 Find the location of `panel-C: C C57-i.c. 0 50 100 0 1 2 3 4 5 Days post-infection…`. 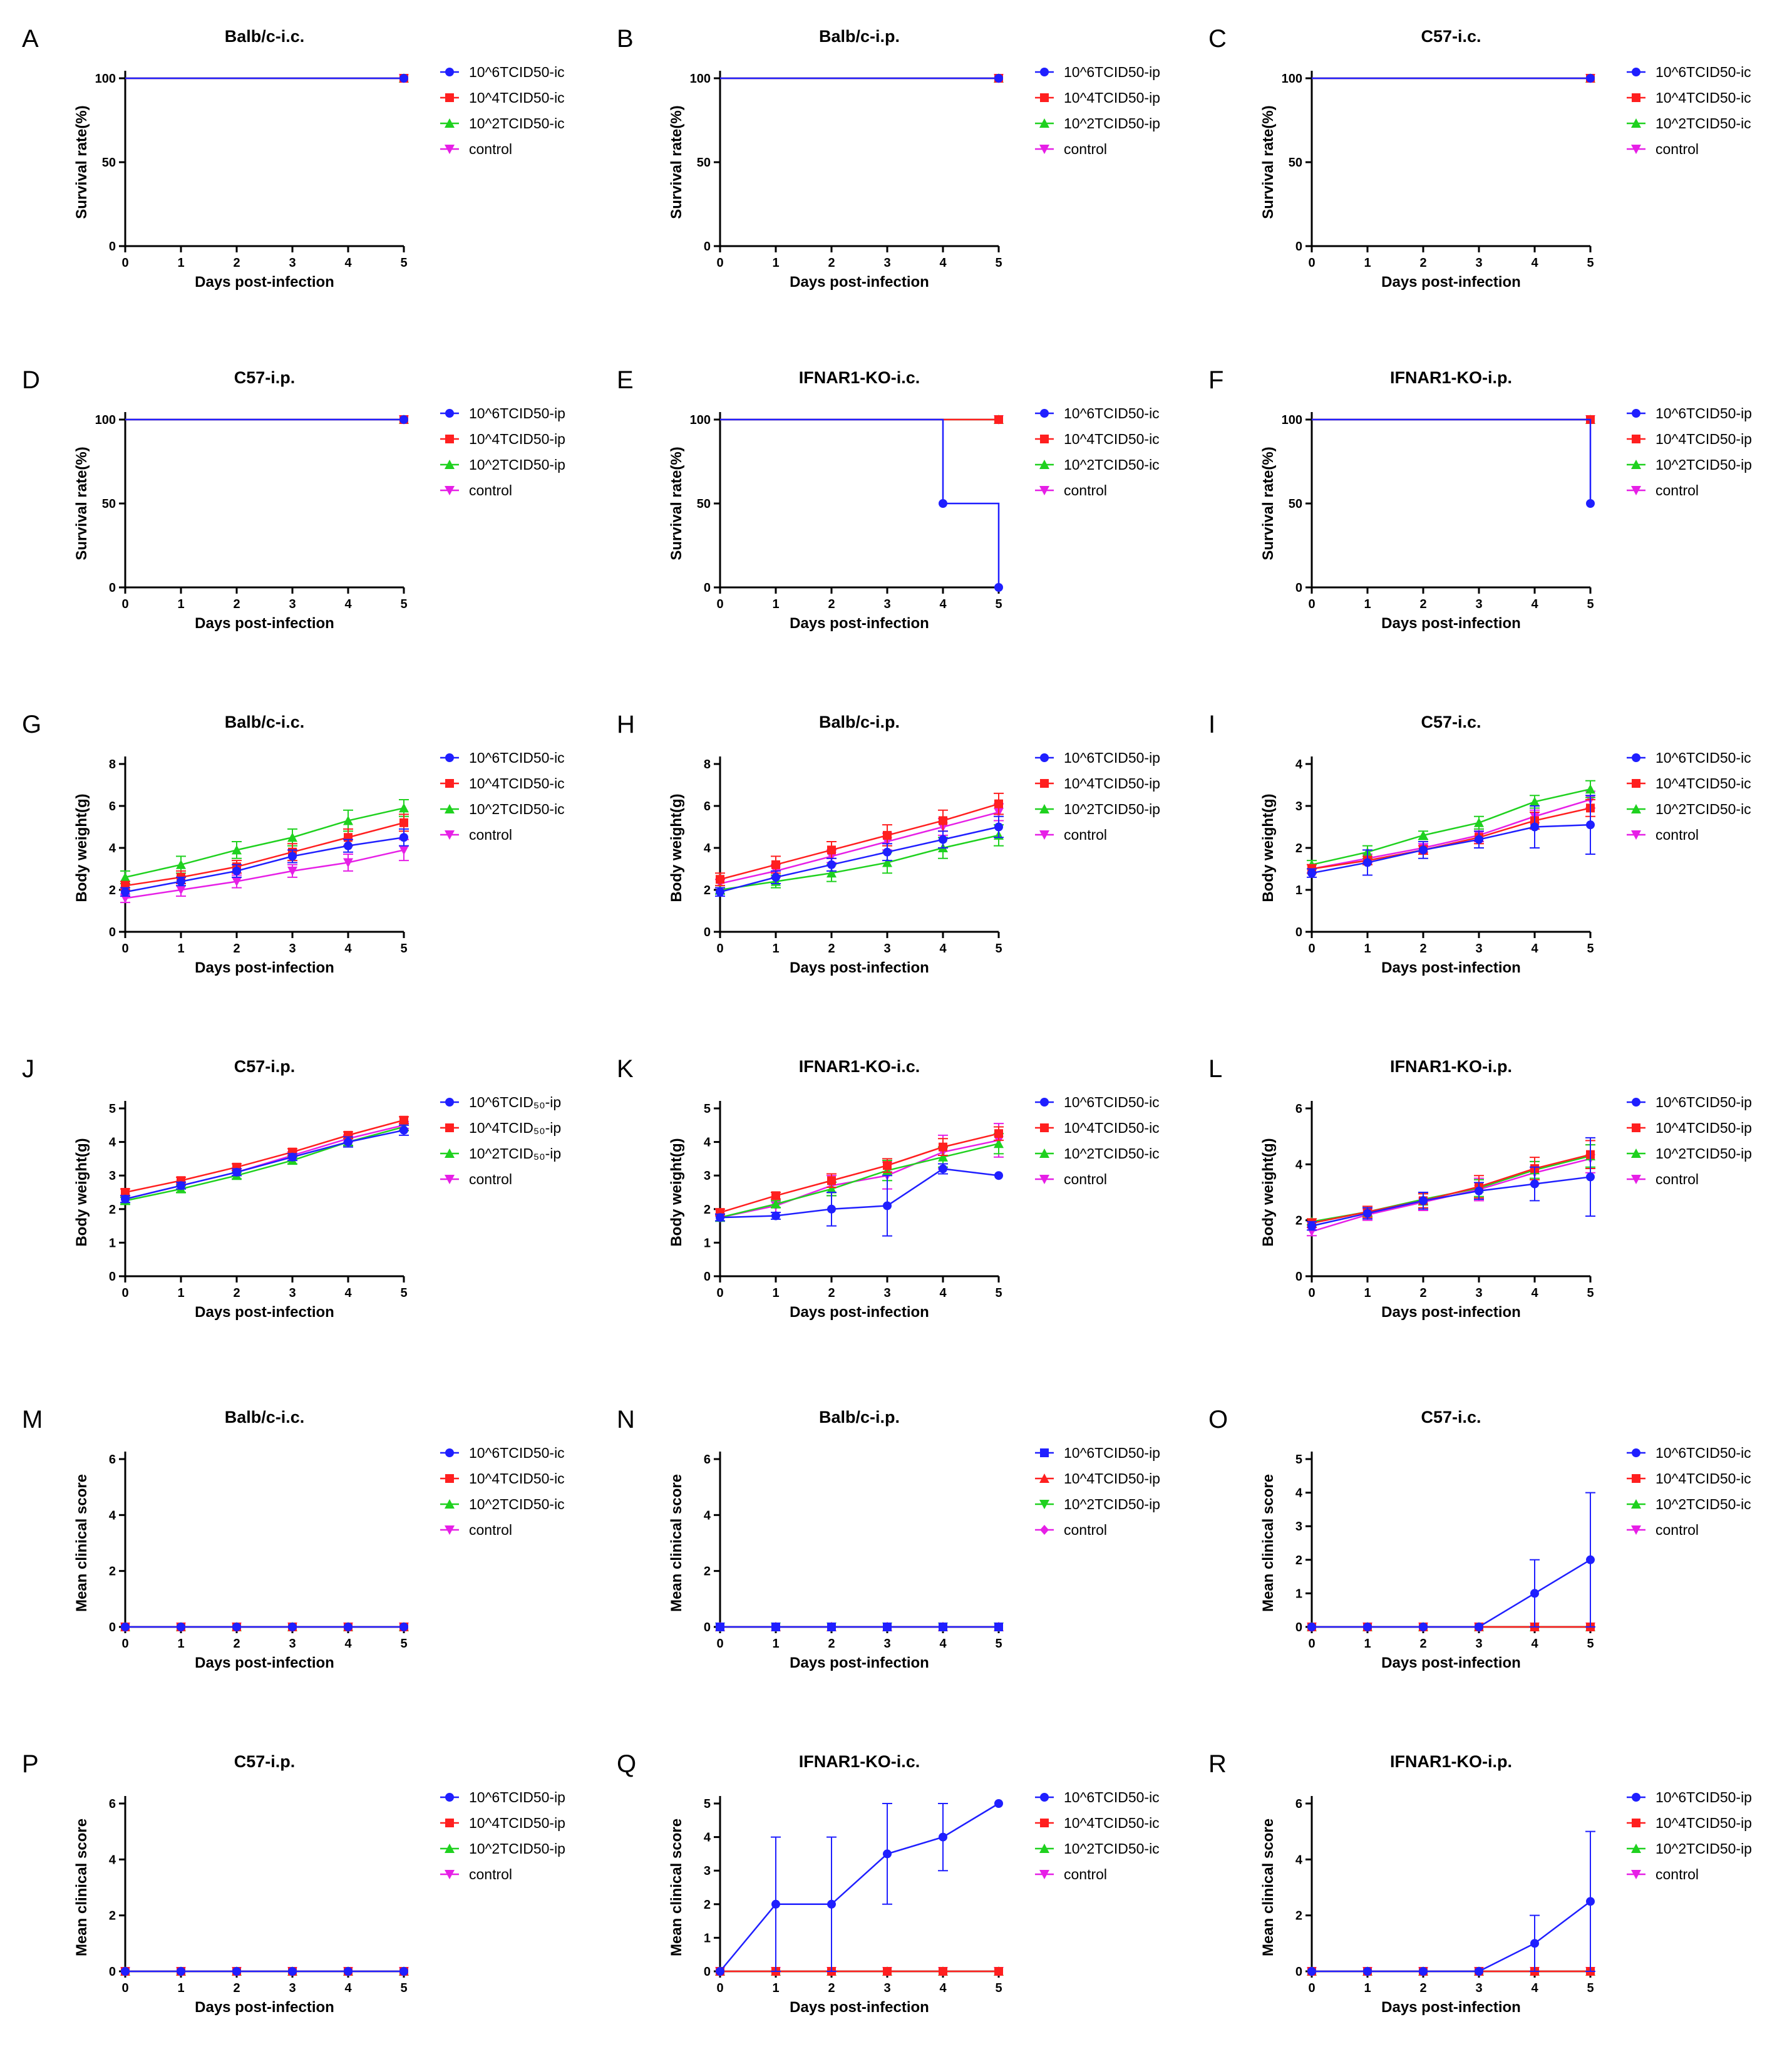

panel-C: C C57-i.c. 0 50 100 0 1 2 3 4 5 Days post-infection… is located at coordinates (1479, 158).